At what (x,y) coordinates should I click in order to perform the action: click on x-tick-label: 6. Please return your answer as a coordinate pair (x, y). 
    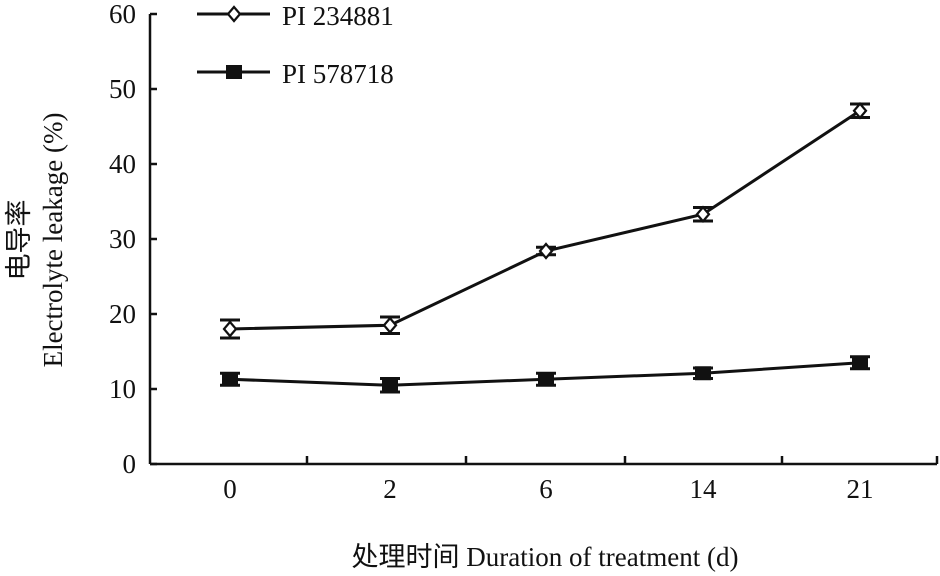
    Looking at the image, I should click on (546, 489).